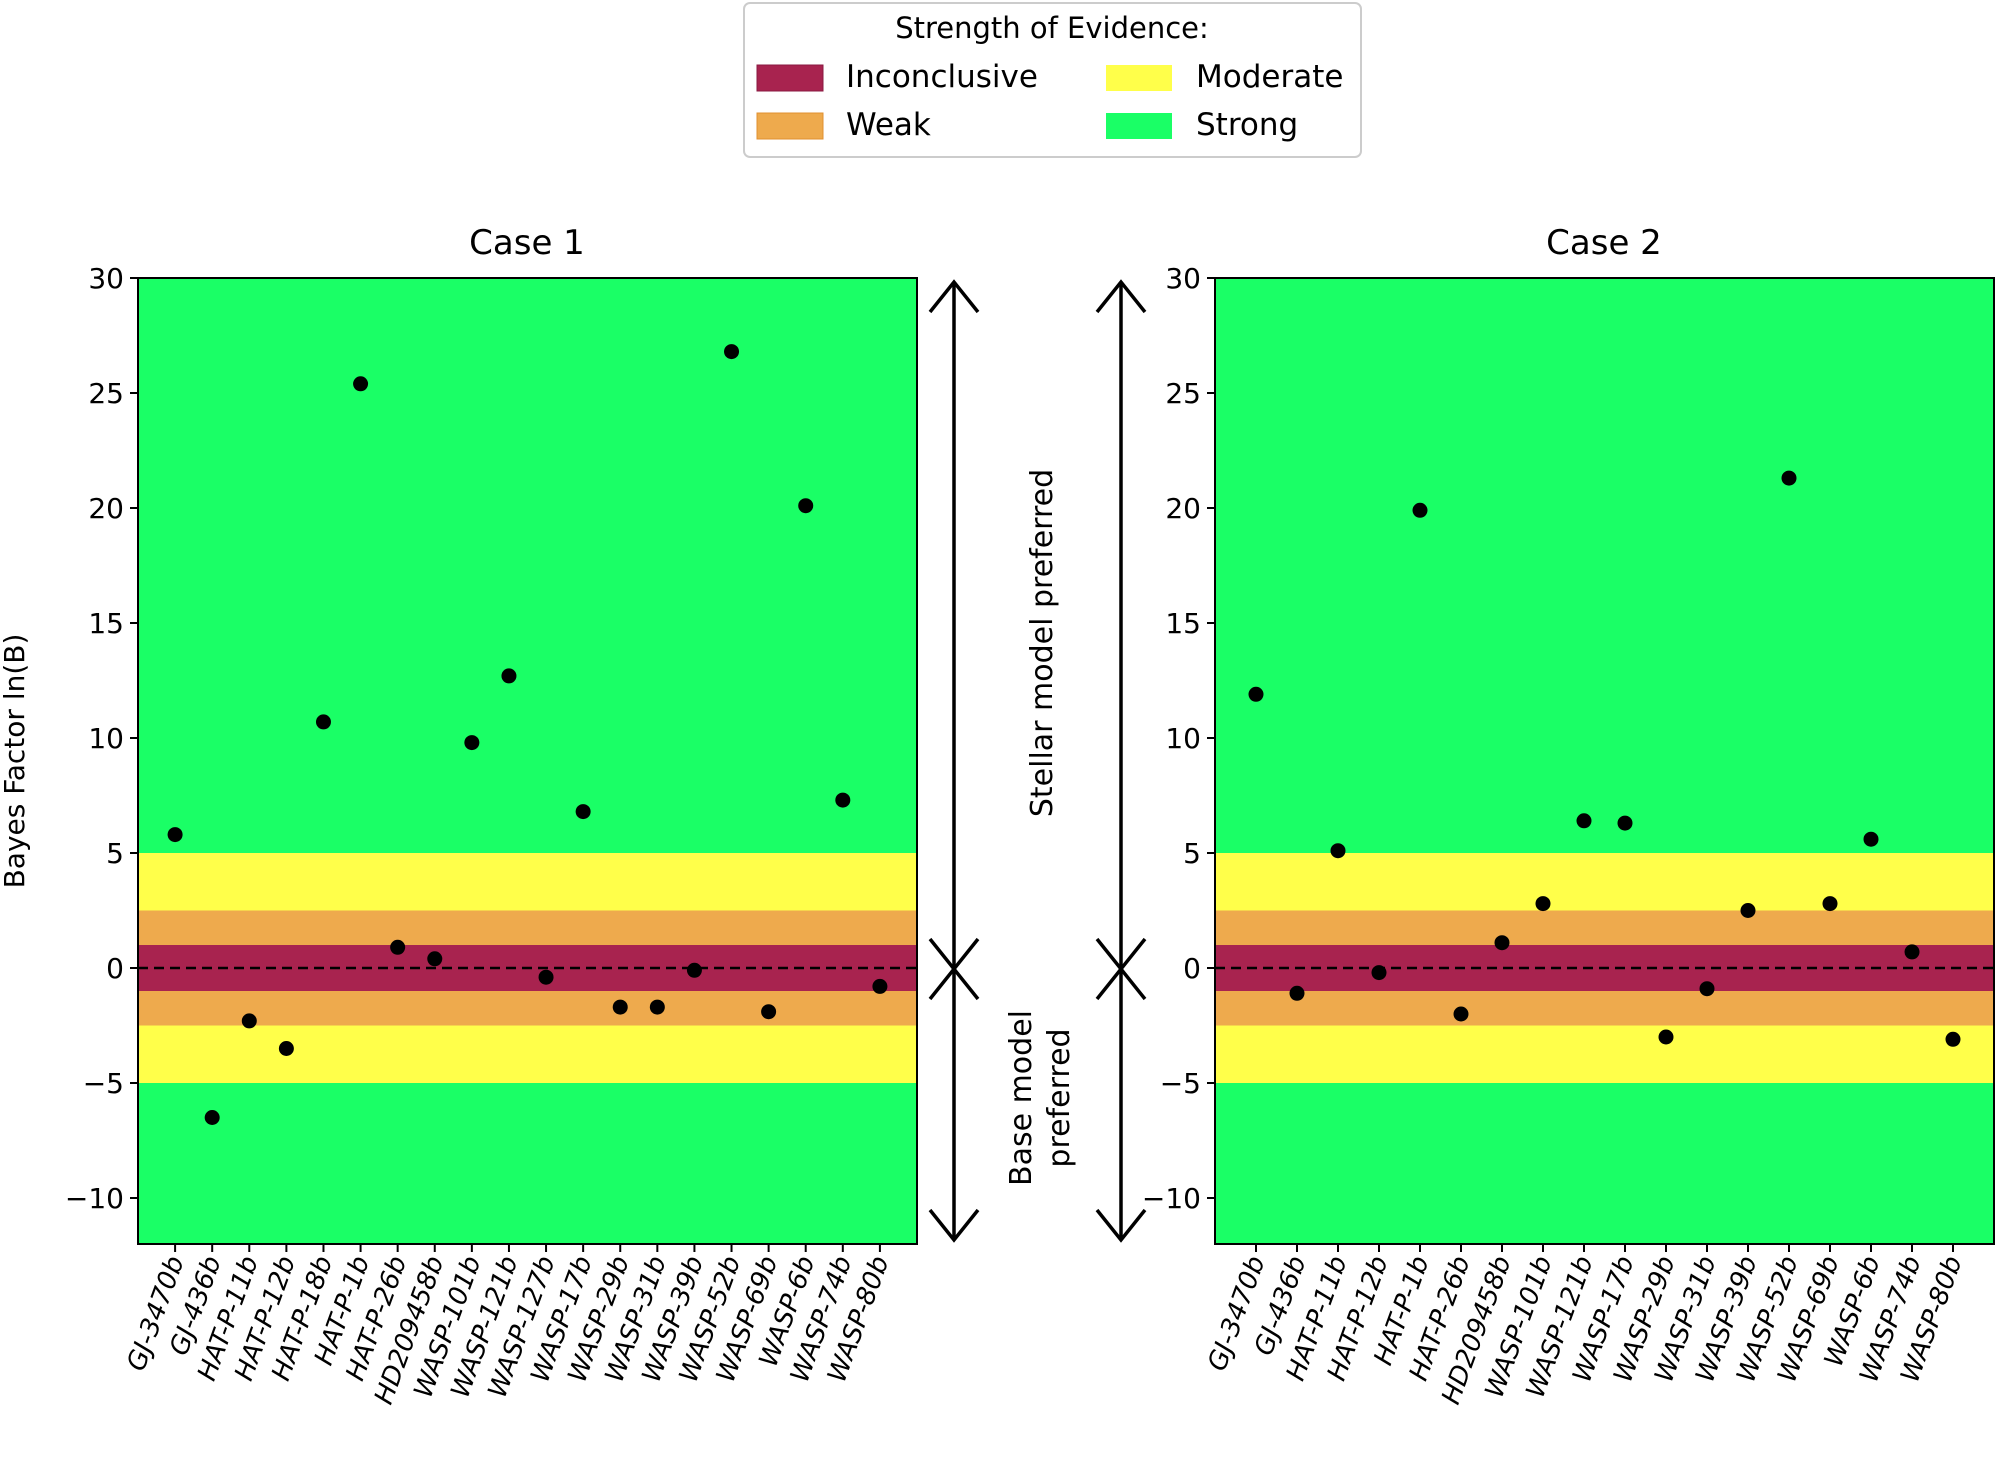 Image resolution: width=1997 pixels, height=1459 pixels. What do you see at coordinates (527, 243) in the screenshot?
I see `case-1-title: Case 1` at bounding box center [527, 243].